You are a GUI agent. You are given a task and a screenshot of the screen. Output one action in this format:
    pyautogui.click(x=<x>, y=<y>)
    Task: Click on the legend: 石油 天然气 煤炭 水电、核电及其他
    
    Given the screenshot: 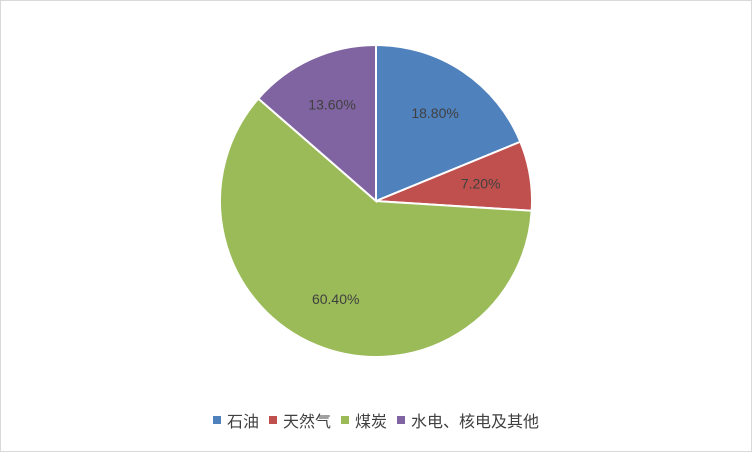 What is the action you would take?
    pyautogui.click(x=376, y=420)
    